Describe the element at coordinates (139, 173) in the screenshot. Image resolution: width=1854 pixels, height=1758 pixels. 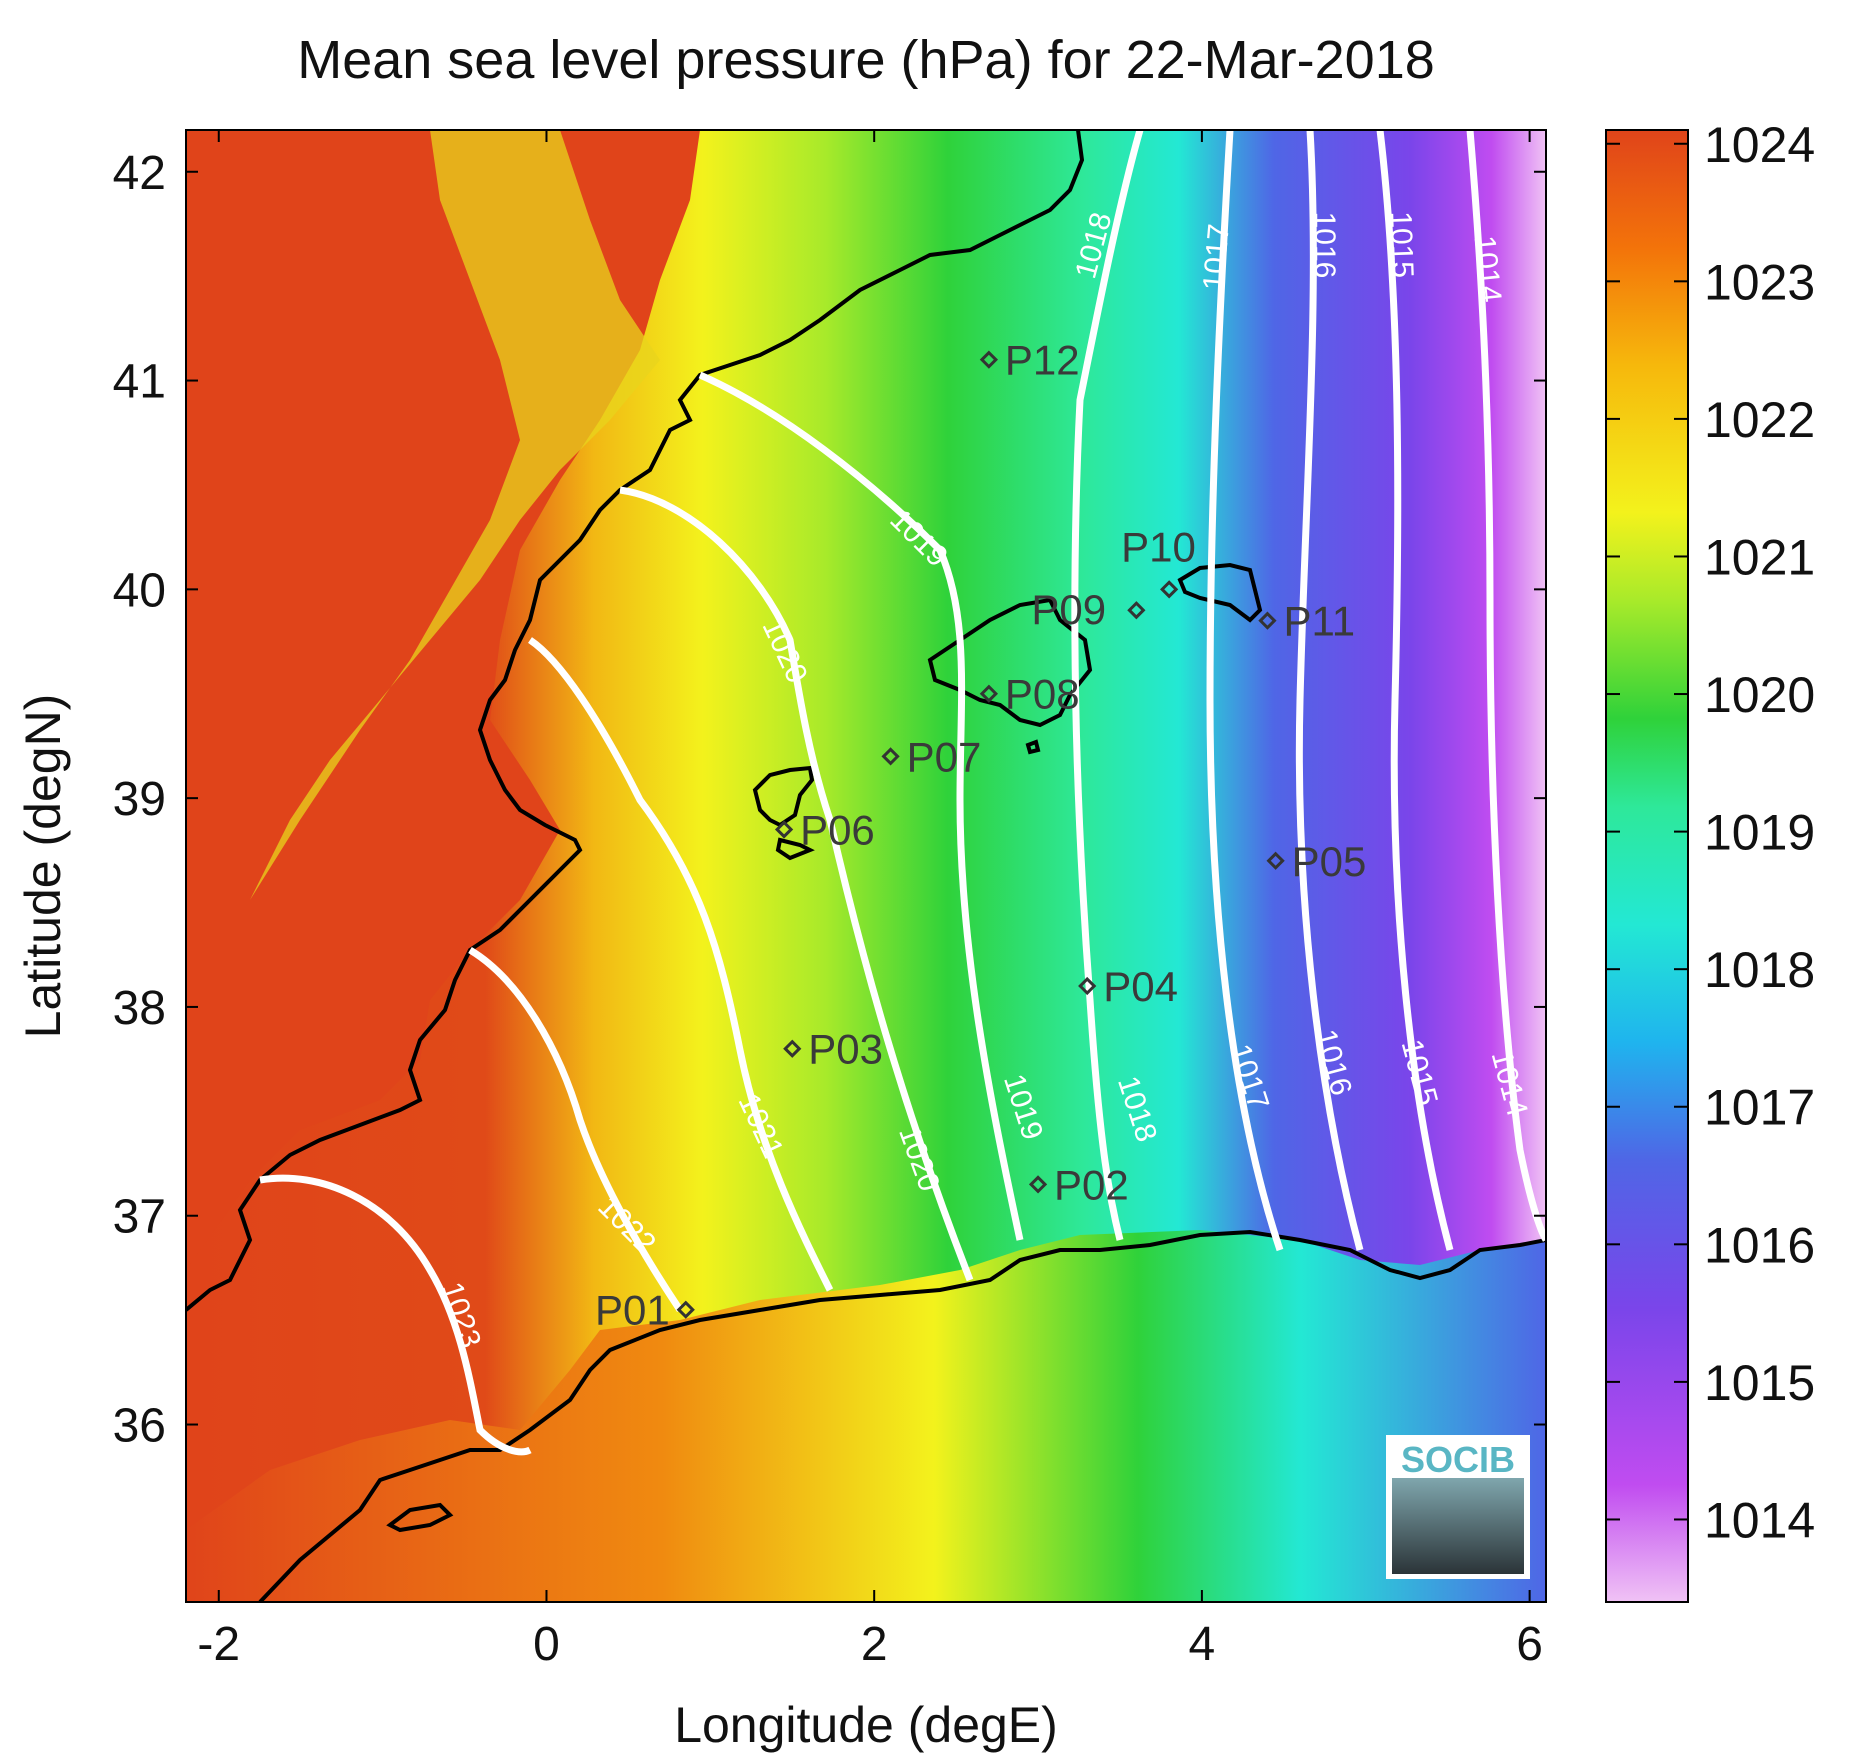
I see `y-tick-label: 42` at that location.